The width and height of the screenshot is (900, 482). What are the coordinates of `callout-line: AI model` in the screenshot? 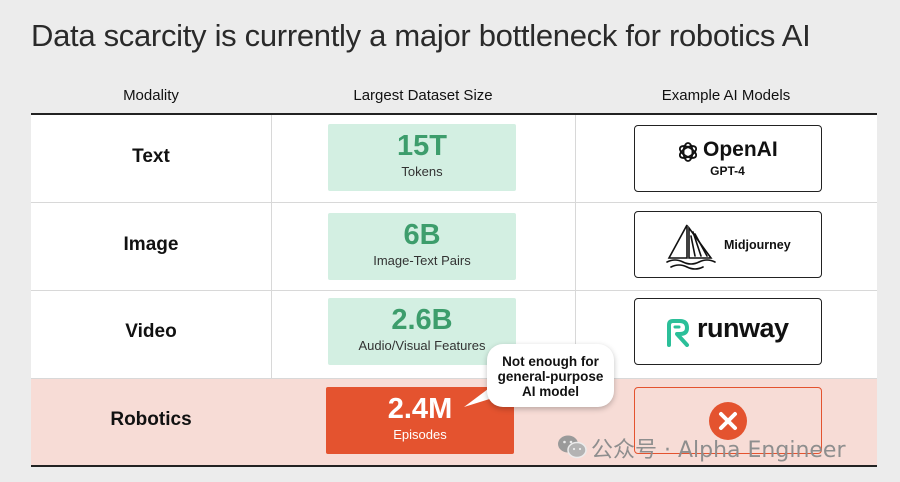 It's located at (550, 391).